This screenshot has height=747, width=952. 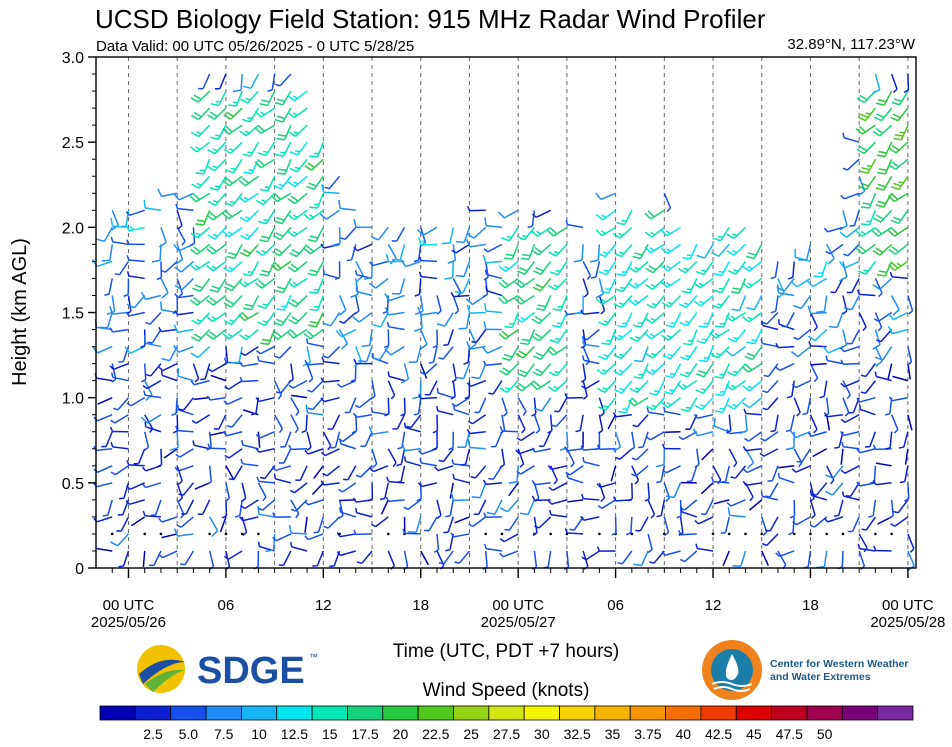 What do you see at coordinates (162, 671) in the screenshot?
I see `sdge-logo-swoosh-blue` at bounding box center [162, 671].